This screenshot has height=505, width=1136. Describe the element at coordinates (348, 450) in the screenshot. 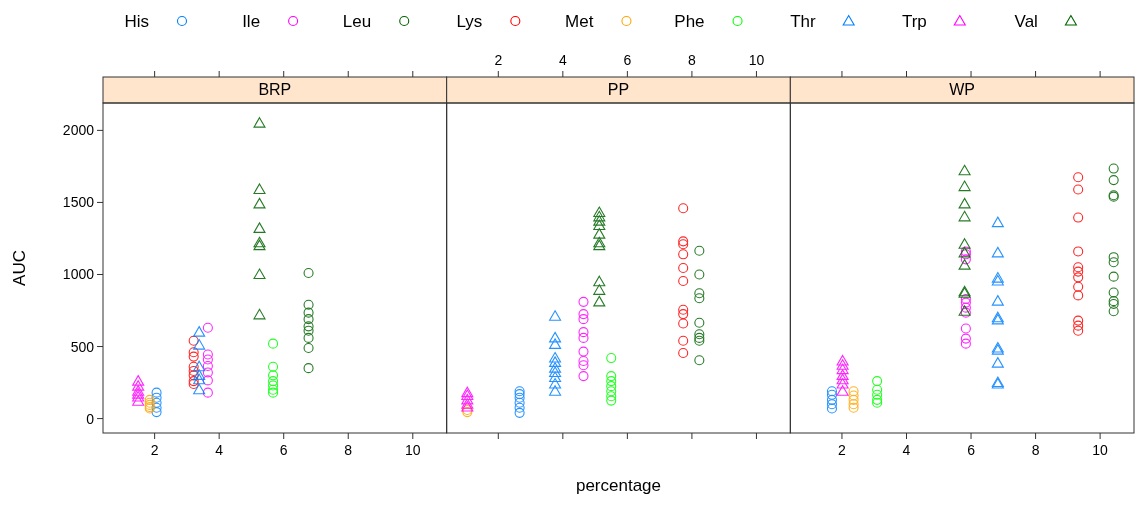

I see `x-tick-label: 8` at that location.